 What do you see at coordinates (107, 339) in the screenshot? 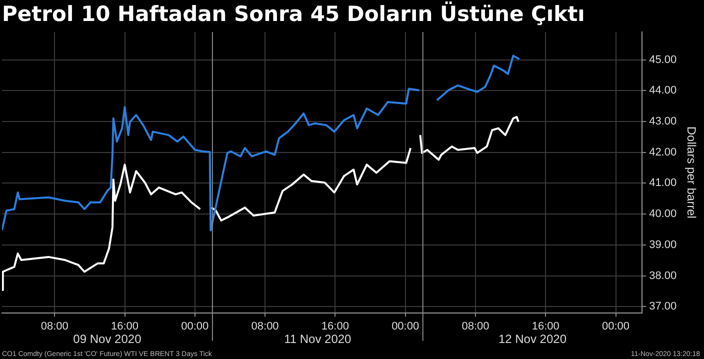
I see `text: 09 Nov 2020` at bounding box center [107, 339].